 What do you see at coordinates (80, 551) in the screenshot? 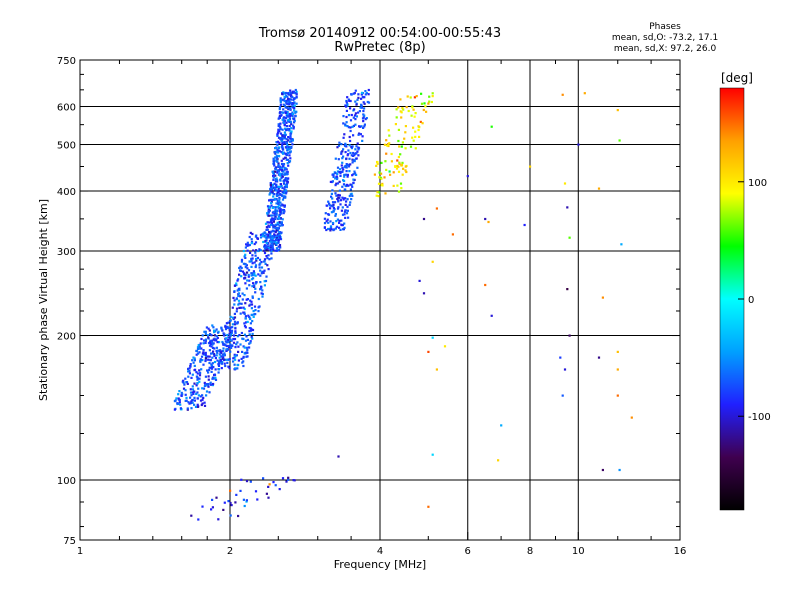
I see `x-tick-label: 1` at bounding box center [80, 551].